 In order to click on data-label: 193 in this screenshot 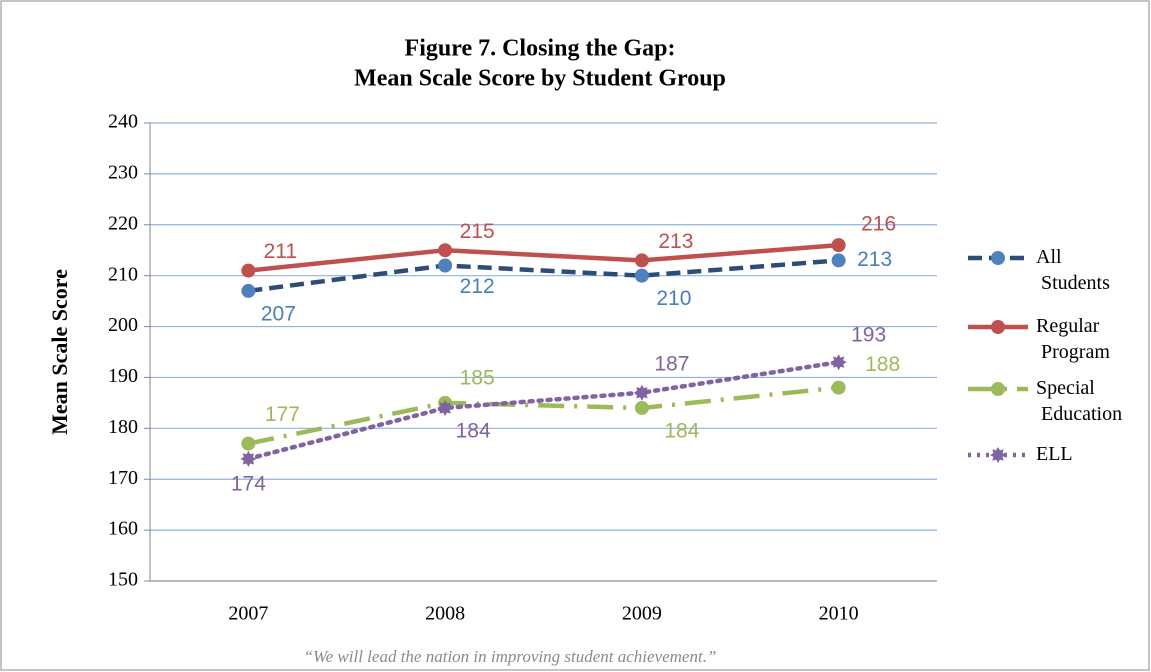, I will do `click(868, 335)`.